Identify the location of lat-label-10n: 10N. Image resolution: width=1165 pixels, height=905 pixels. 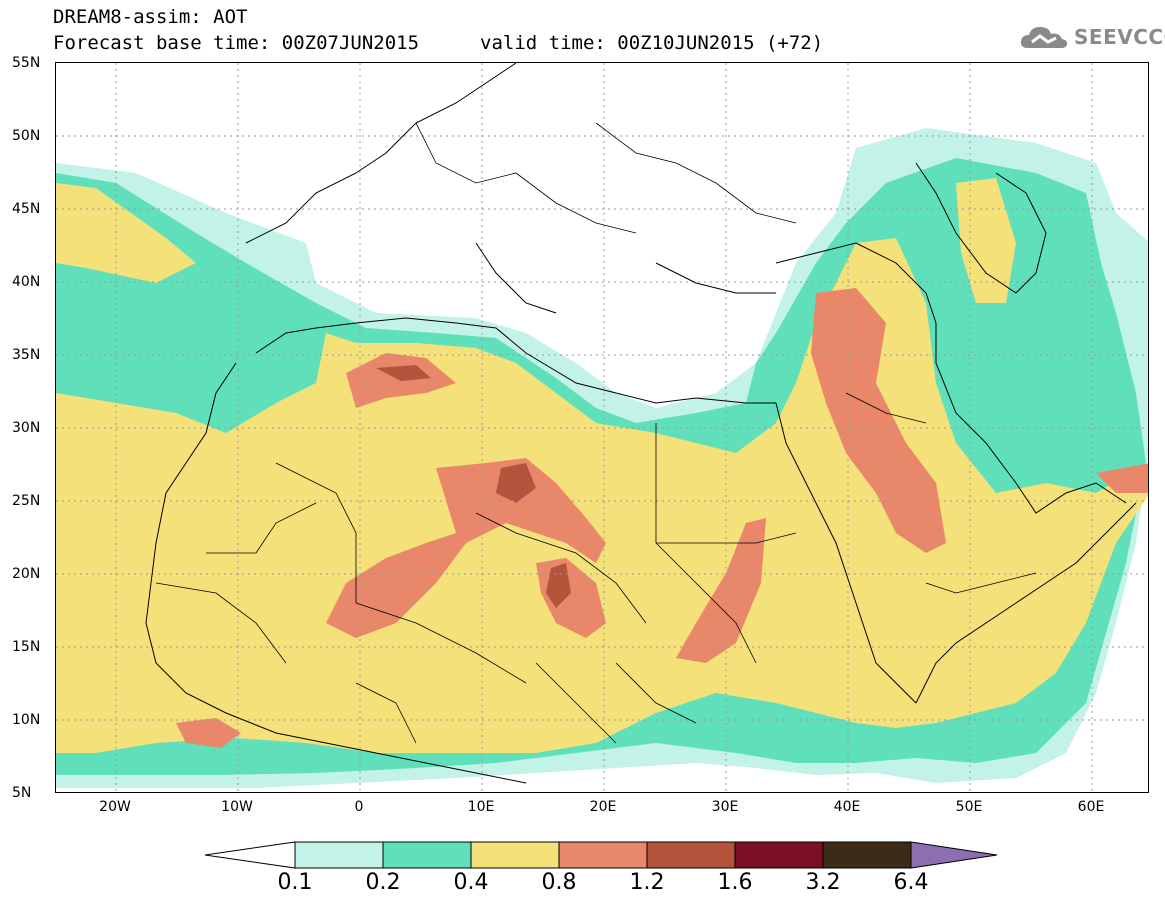
(26, 720).